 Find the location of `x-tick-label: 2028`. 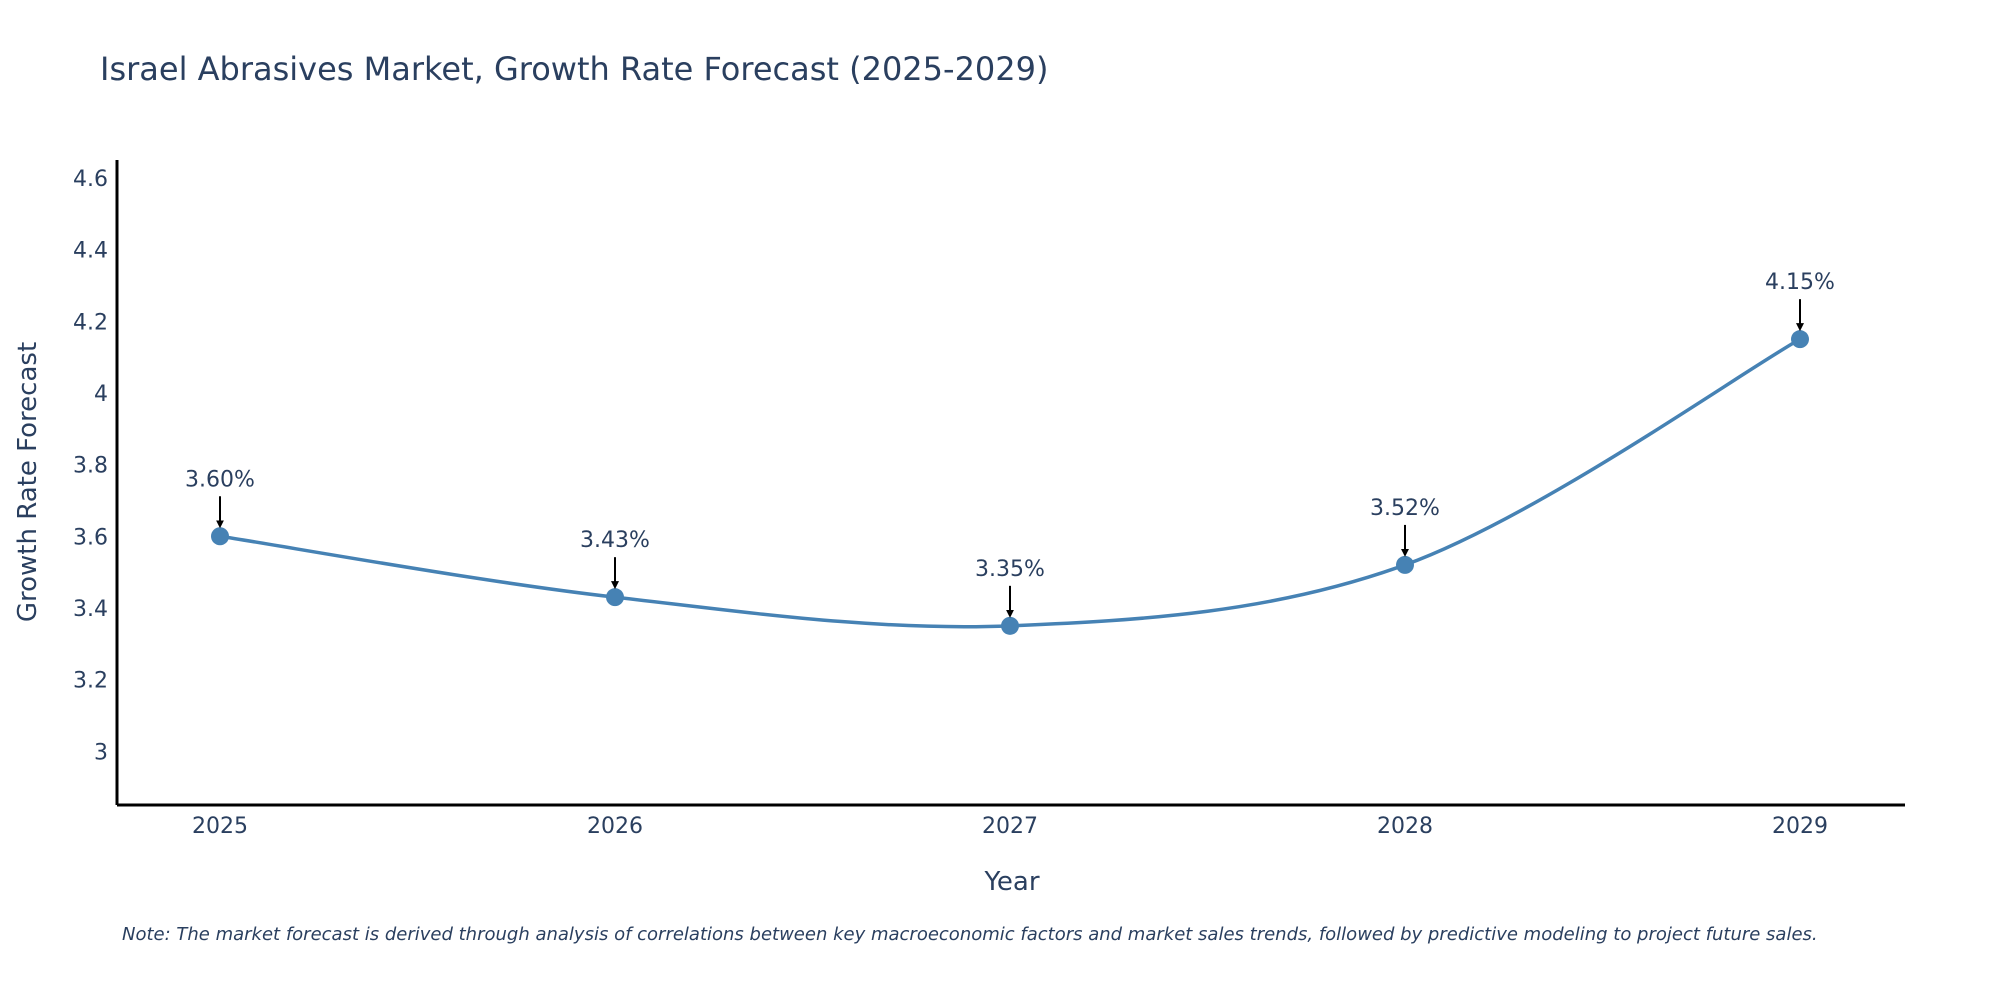

x-tick-label: 2028 is located at coordinates (1405, 826).